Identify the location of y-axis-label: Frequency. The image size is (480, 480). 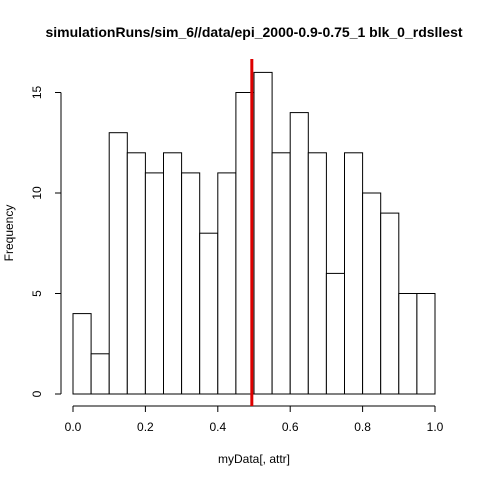
(9, 233).